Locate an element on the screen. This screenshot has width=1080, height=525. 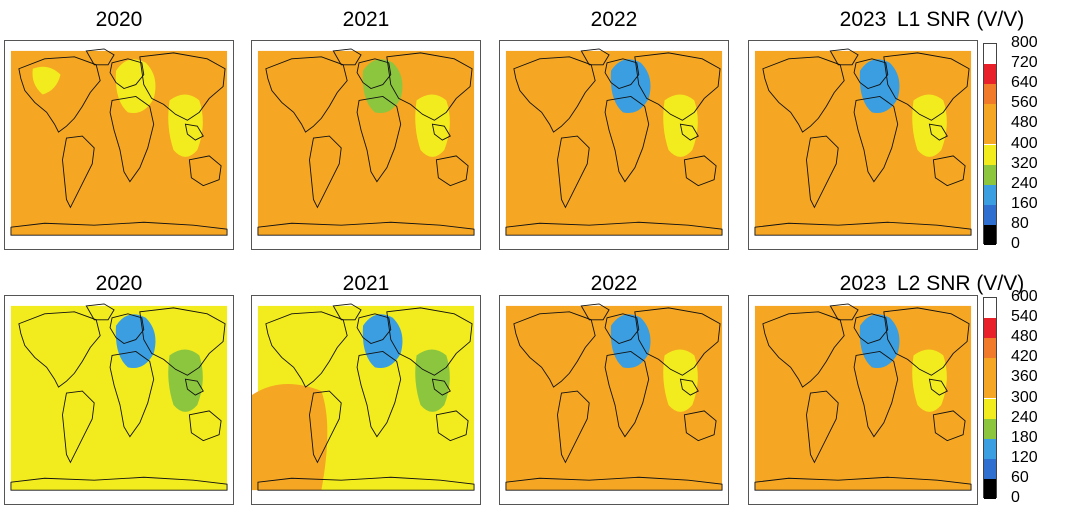
colorbar-tick-label: 400 is located at coordinates (1024, 143).